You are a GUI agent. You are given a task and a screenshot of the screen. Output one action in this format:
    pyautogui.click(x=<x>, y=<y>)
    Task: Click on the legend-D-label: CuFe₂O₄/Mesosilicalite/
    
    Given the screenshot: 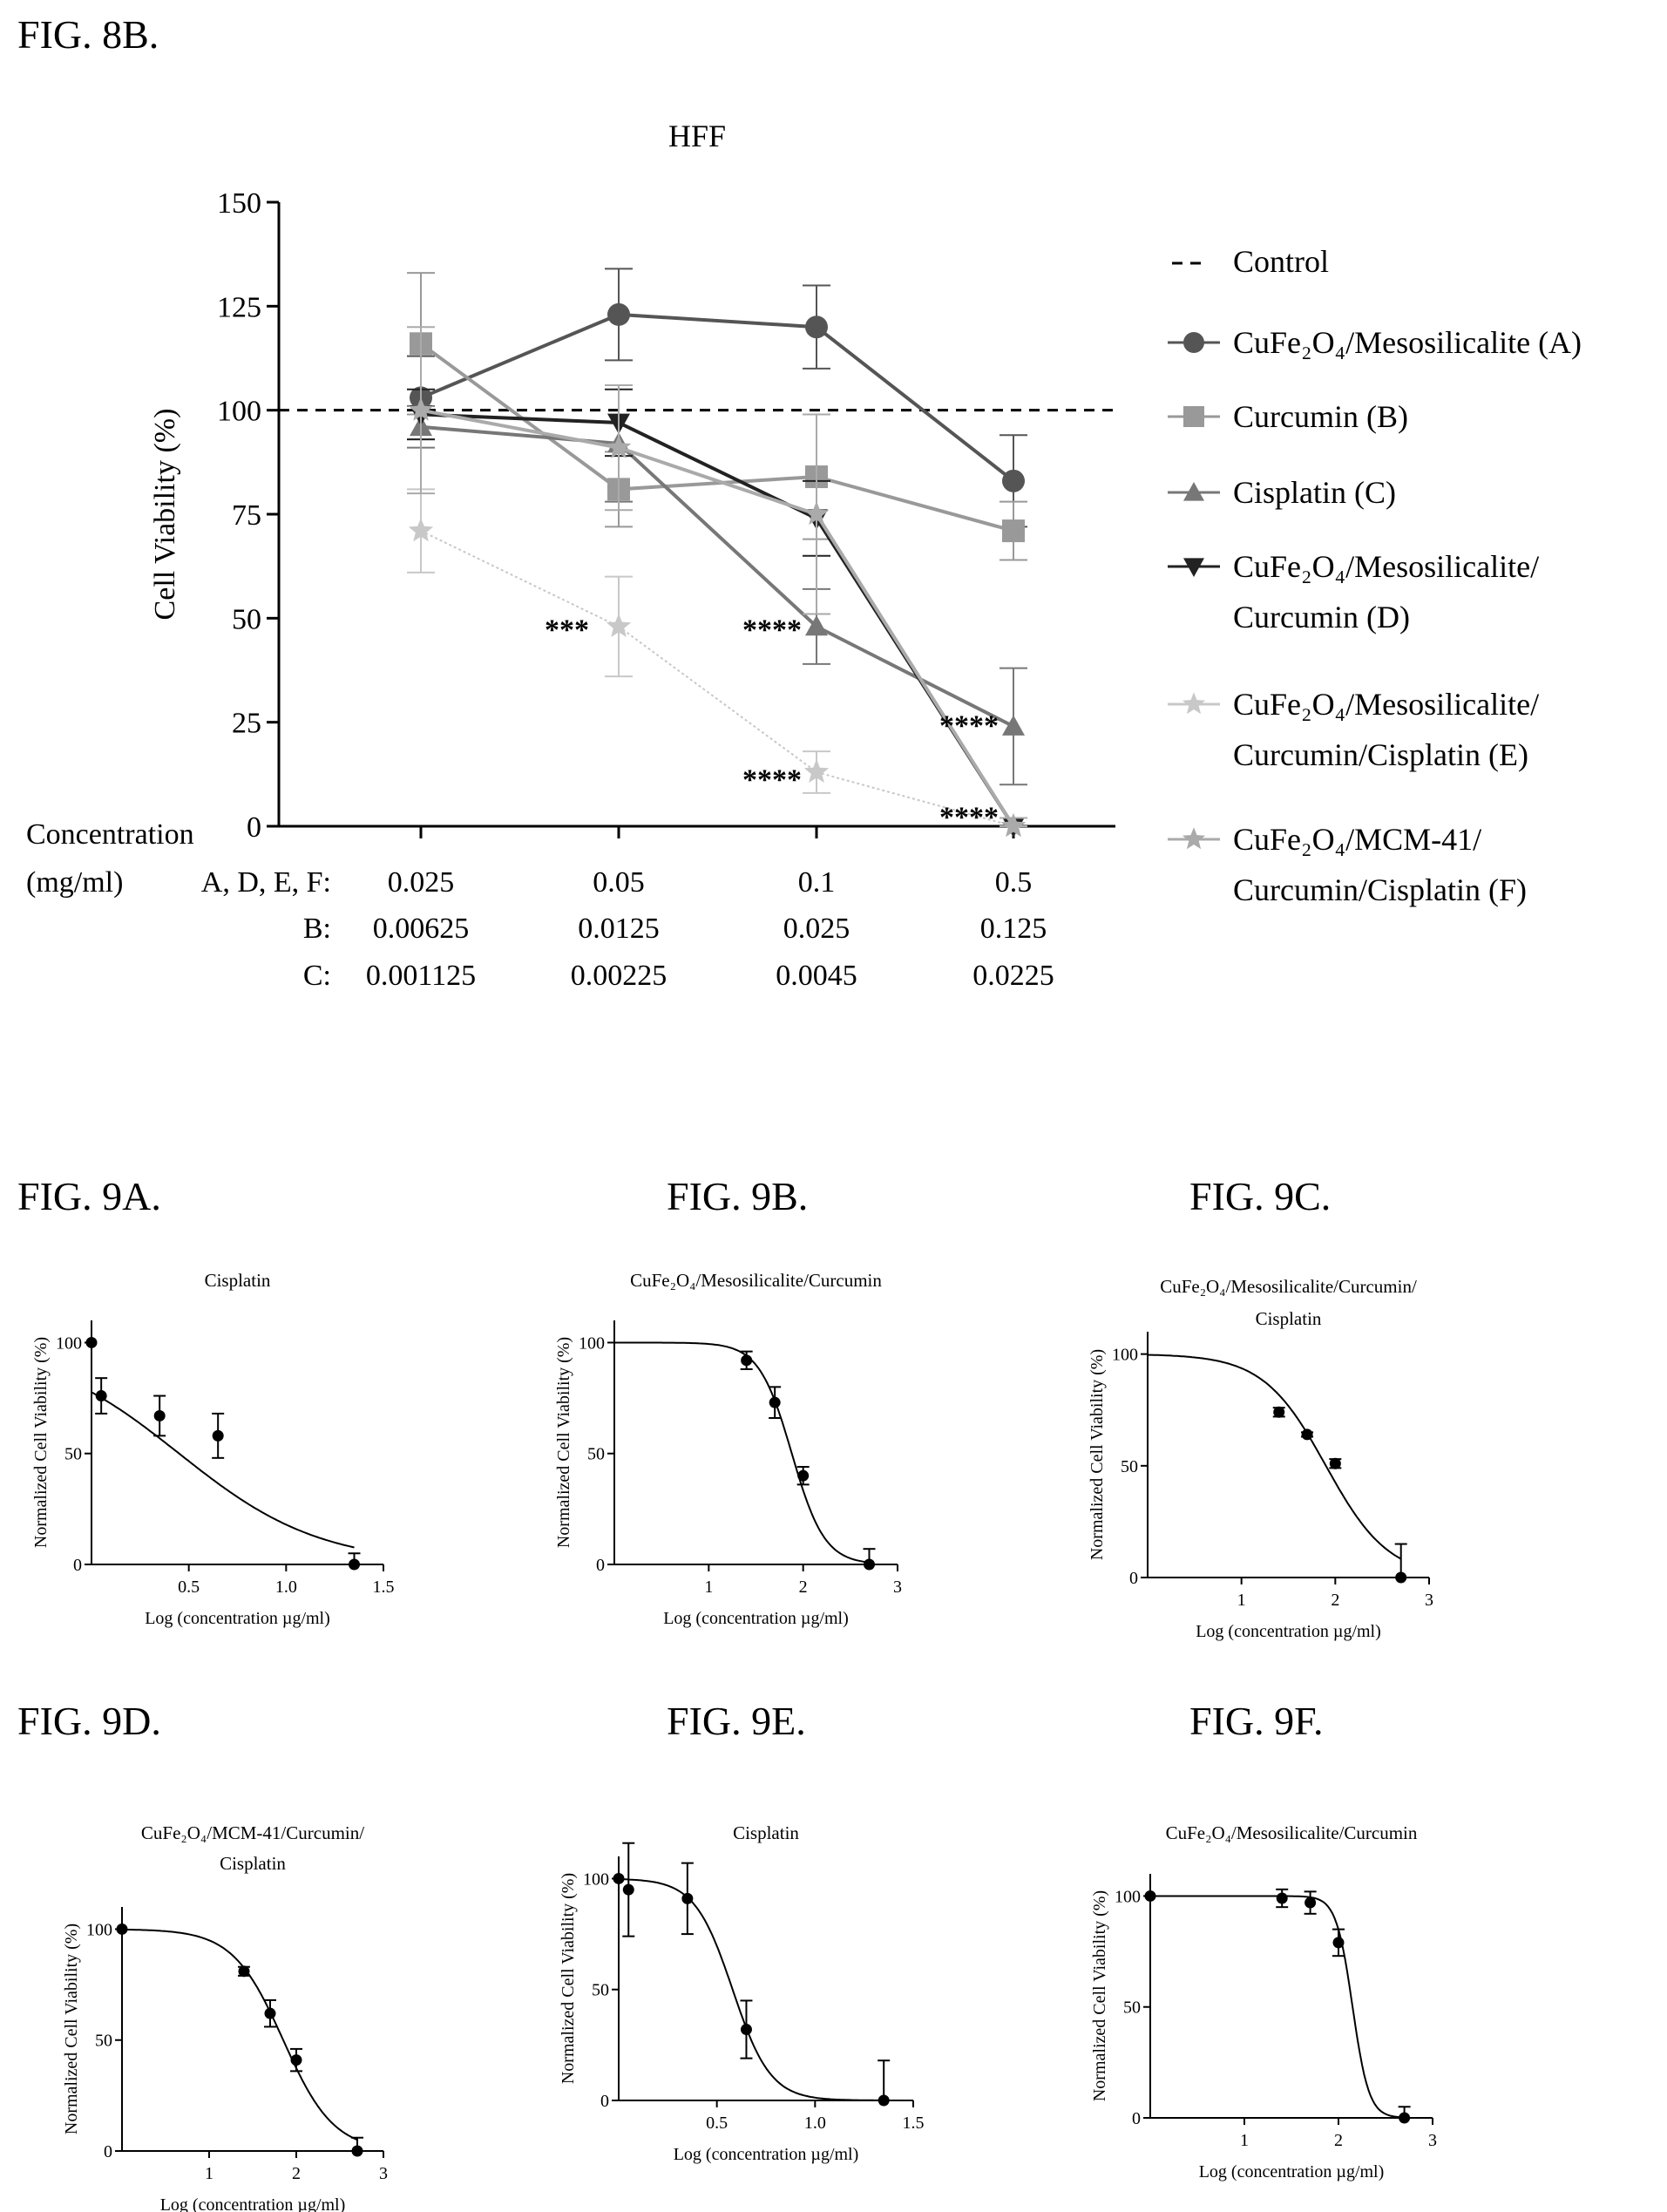 What is the action you would take?
    pyautogui.click(x=1386, y=566)
    